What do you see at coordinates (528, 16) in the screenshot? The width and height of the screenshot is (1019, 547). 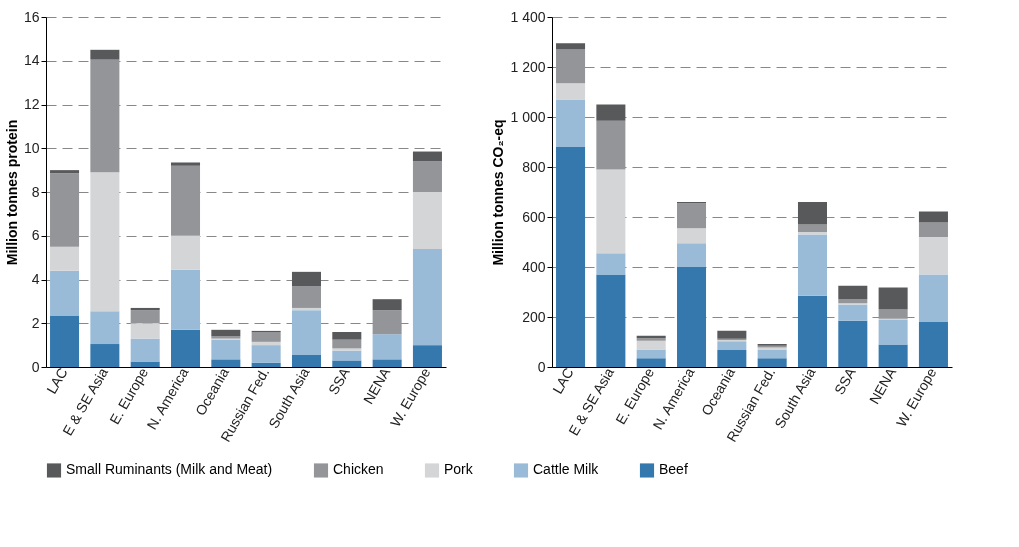 I see `y-tick-label: 1 400` at bounding box center [528, 16].